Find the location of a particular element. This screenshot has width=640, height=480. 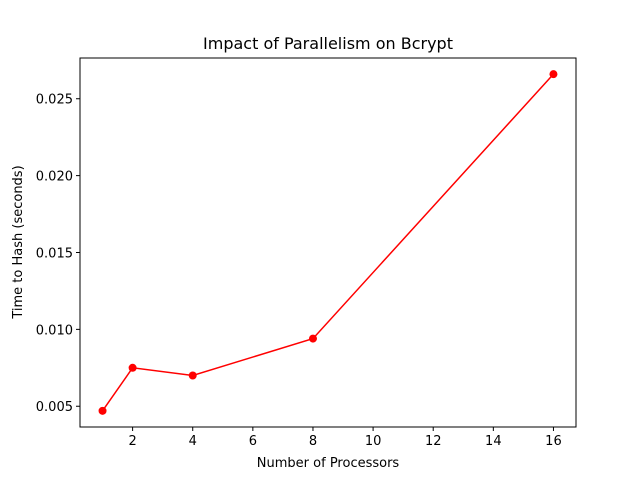

x-tick-label: 8 is located at coordinates (313, 441).